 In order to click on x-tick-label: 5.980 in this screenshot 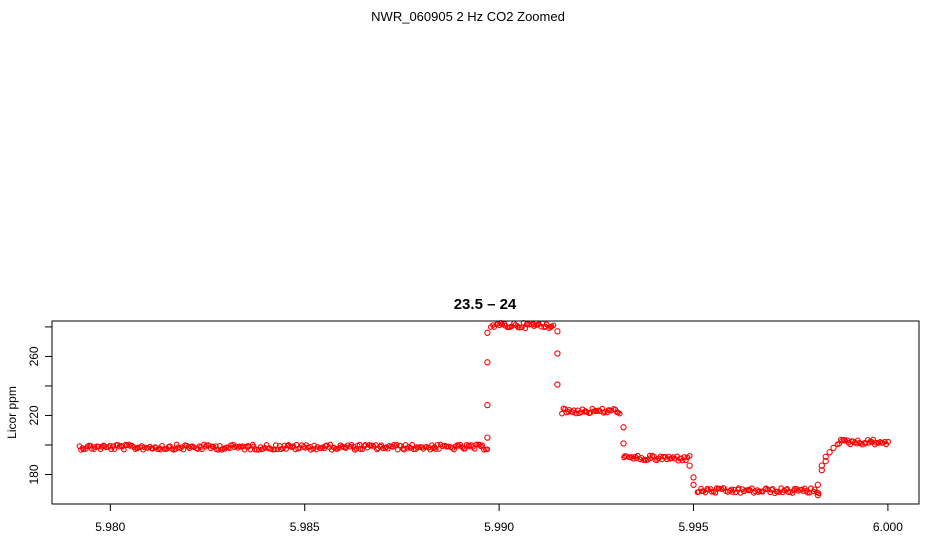, I will do `click(110, 527)`.